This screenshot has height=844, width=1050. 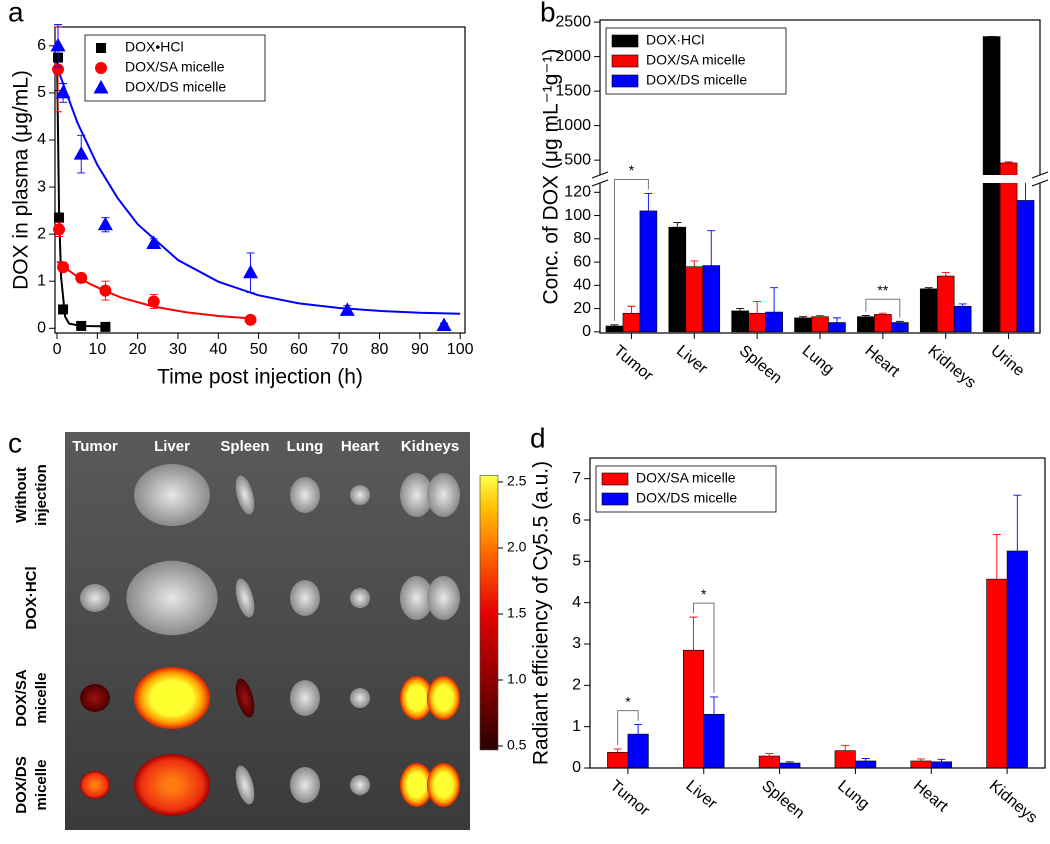 What do you see at coordinates (577, 215) in the screenshot?
I see `y-tick-label: 100` at bounding box center [577, 215].